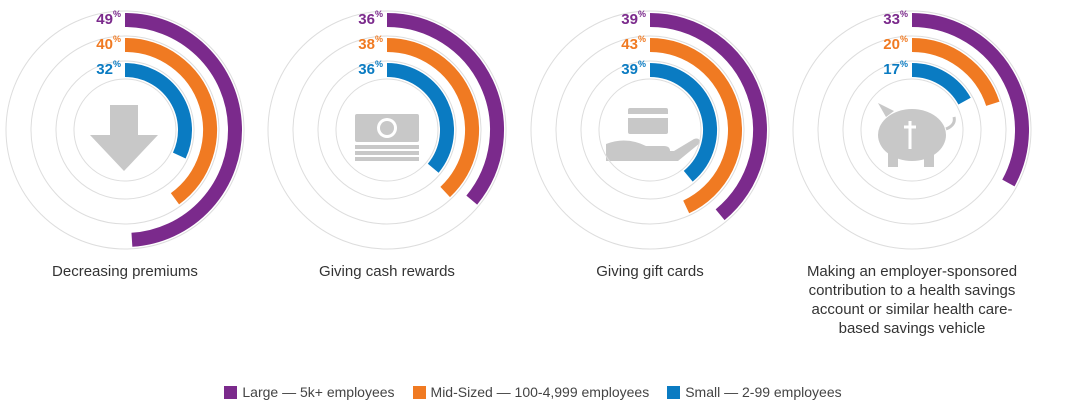 Image resolution: width=1066 pixels, height=405 pixels. I want to click on data-label: 33%, so click(895, 18).